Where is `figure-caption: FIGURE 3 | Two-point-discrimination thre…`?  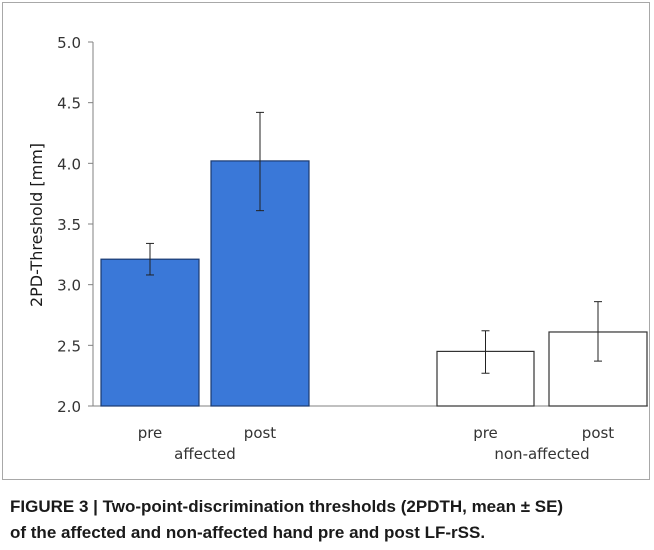
figure-caption: FIGURE 3 | Two-point-discrimination thre… is located at coordinates (328, 520).